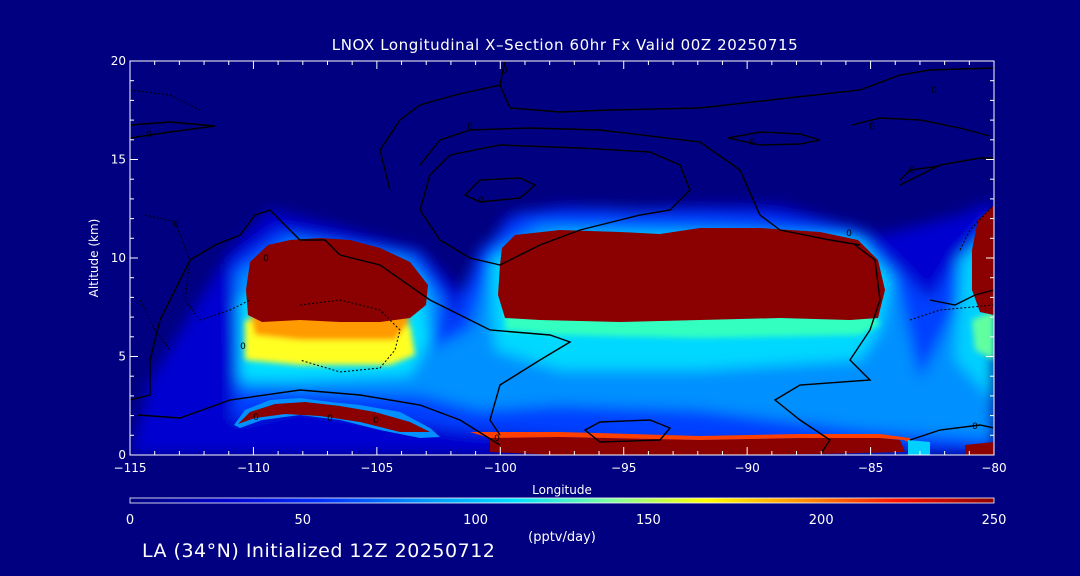 This screenshot has width=1080, height=576. Describe the element at coordinates (376, 468) in the screenshot. I see `x-tick-label: −105` at that location.